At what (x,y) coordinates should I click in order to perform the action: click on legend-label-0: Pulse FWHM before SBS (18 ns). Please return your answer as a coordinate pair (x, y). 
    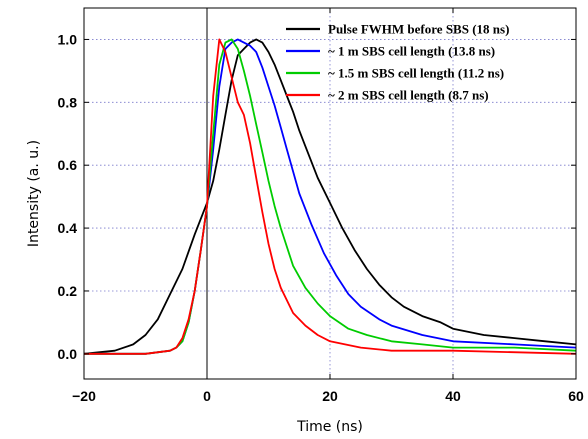
    Looking at the image, I should click on (418, 29).